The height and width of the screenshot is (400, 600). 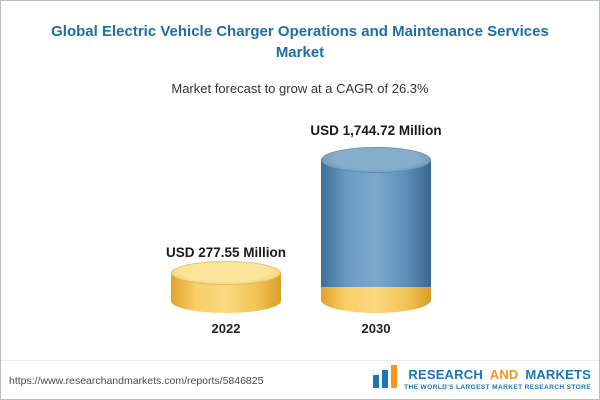 I want to click on x-axis-label-2022: 2022, so click(x=226, y=328).